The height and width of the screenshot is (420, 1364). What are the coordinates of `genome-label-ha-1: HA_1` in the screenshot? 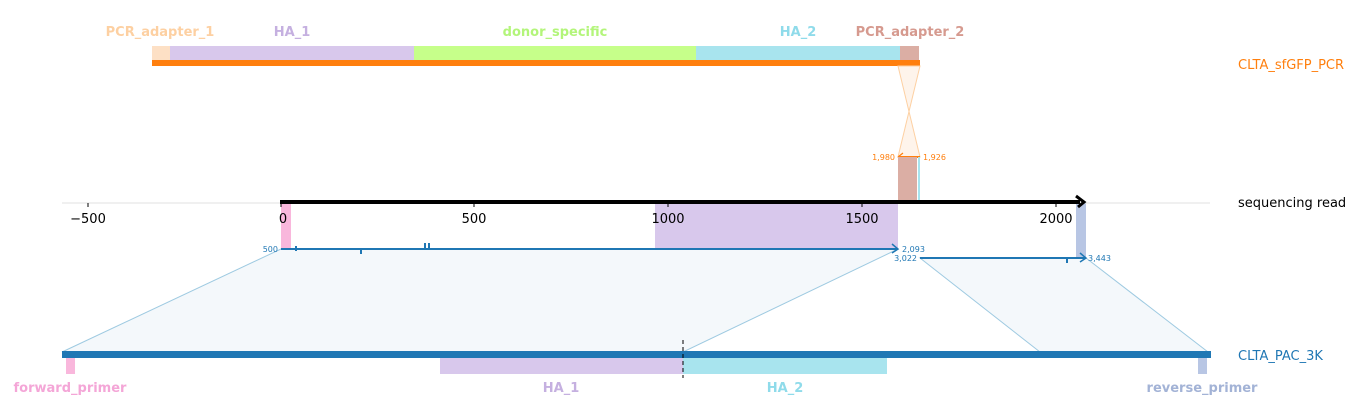 It's located at (561, 388).